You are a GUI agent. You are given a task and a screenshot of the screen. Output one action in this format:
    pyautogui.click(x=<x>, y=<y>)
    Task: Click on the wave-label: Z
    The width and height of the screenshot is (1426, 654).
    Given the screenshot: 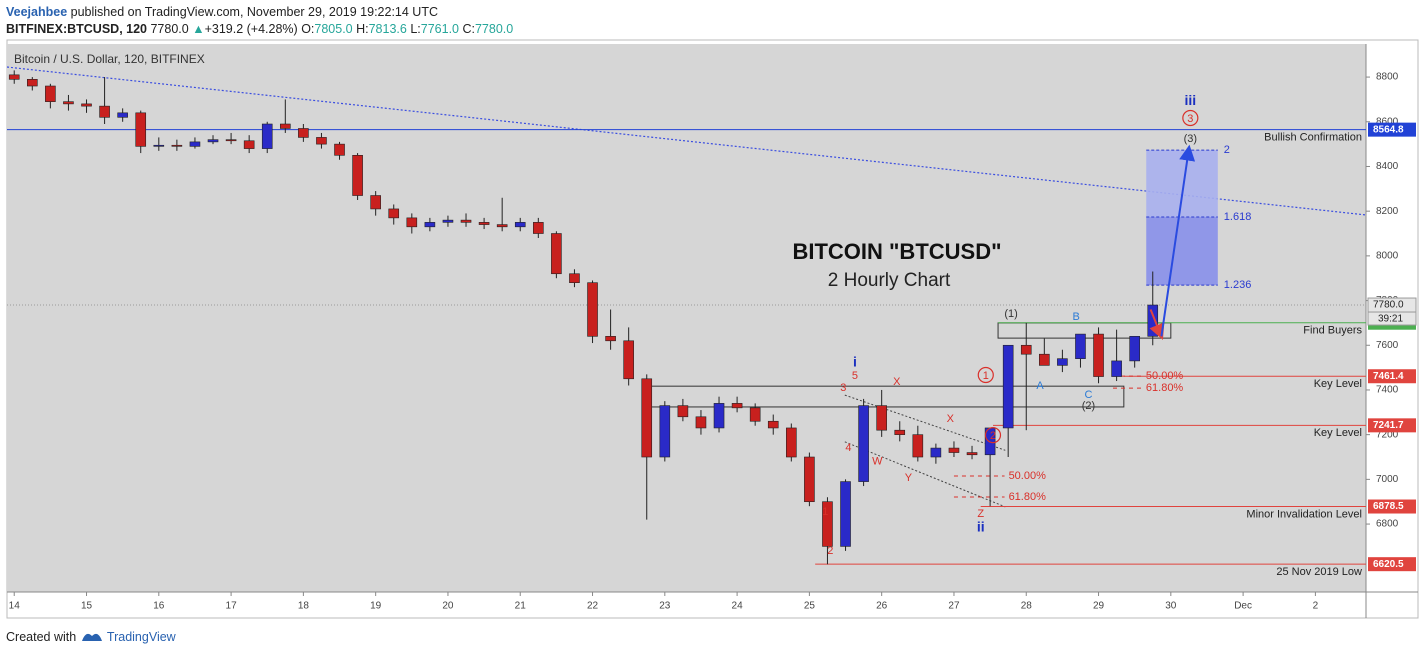 What is the action you would take?
    pyautogui.click(x=980, y=514)
    